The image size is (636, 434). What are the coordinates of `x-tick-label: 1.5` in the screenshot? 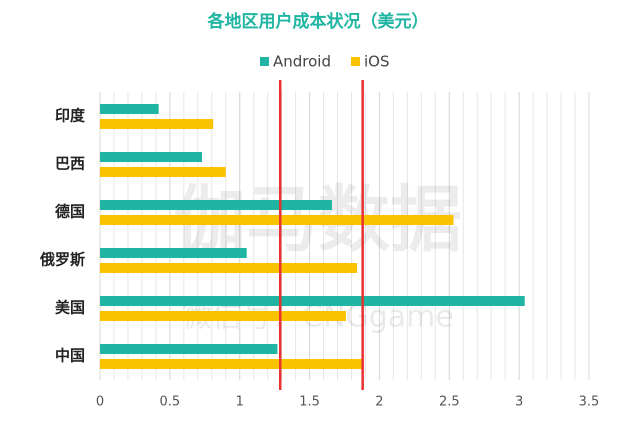 It's located at (309, 402).